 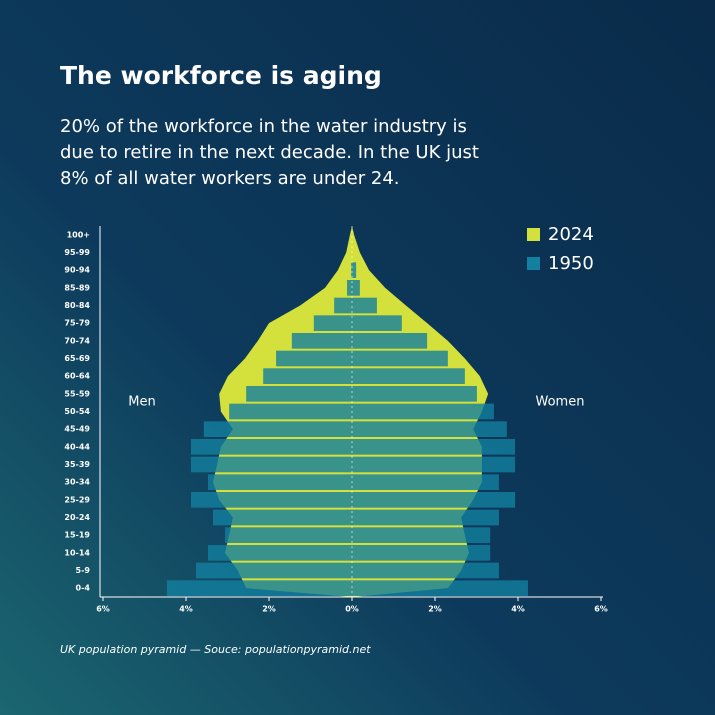 What do you see at coordinates (77, 376) in the screenshot?
I see `y-tick-label: 60-64` at bounding box center [77, 376].